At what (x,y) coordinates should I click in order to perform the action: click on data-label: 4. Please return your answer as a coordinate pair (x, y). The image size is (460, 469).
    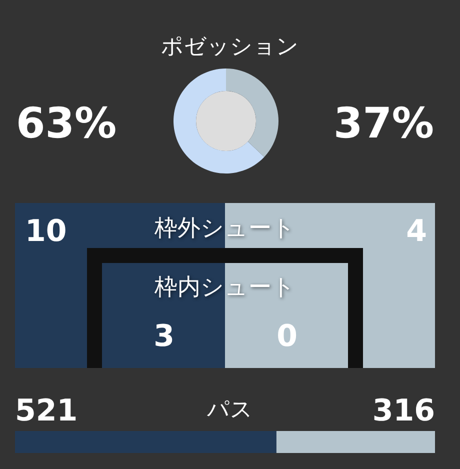
    Looking at the image, I should click on (416, 231).